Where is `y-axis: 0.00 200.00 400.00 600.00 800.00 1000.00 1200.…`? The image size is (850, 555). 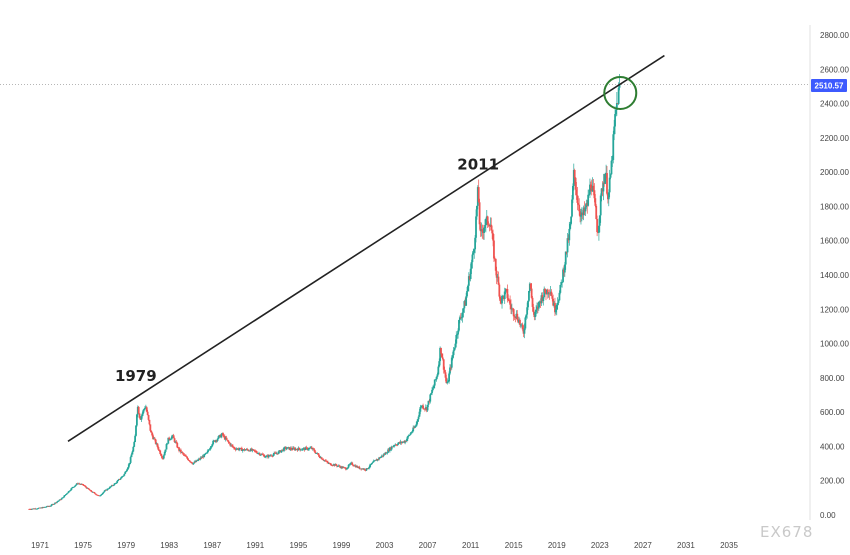
y-axis: 0.00 200.00 400.00 600.00 800.00 1000.00 1200.… is located at coordinates (829, 272).